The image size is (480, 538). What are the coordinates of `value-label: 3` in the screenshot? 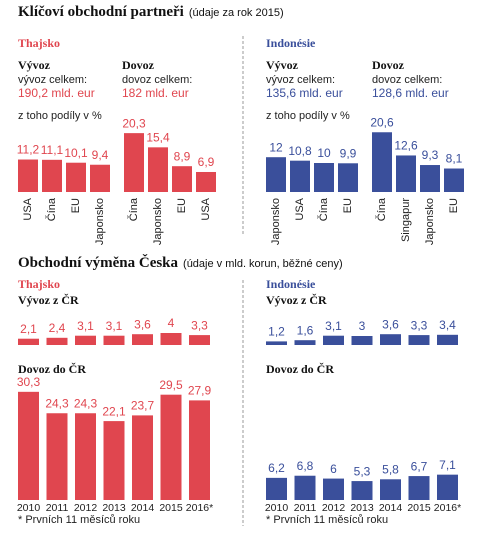 It's located at (362, 326).